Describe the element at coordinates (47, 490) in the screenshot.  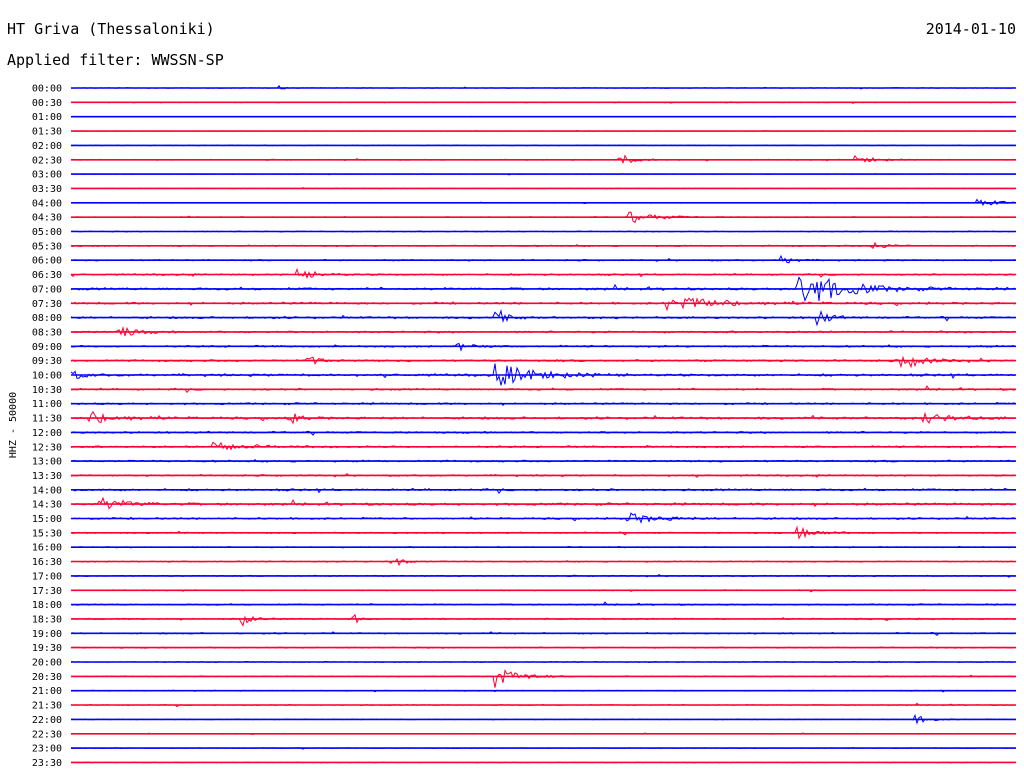
I see `tick-label: 14:00` at that location.